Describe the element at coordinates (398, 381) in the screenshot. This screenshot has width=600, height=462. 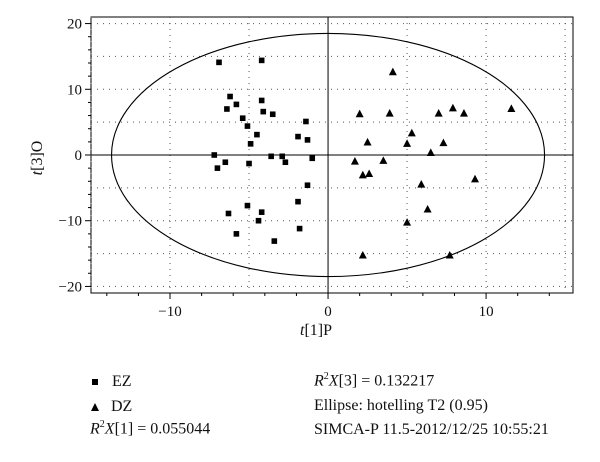
I see `r2x3-value: = 0.132217` at that location.